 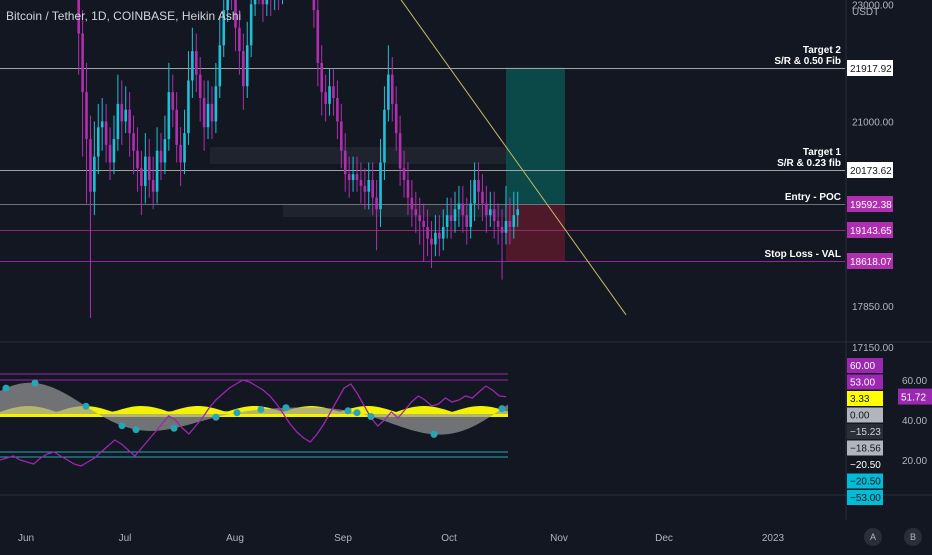 What do you see at coordinates (871, 231) in the screenshot?
I see `level-price-label: 19143.65` at bounding box center [871, 231].